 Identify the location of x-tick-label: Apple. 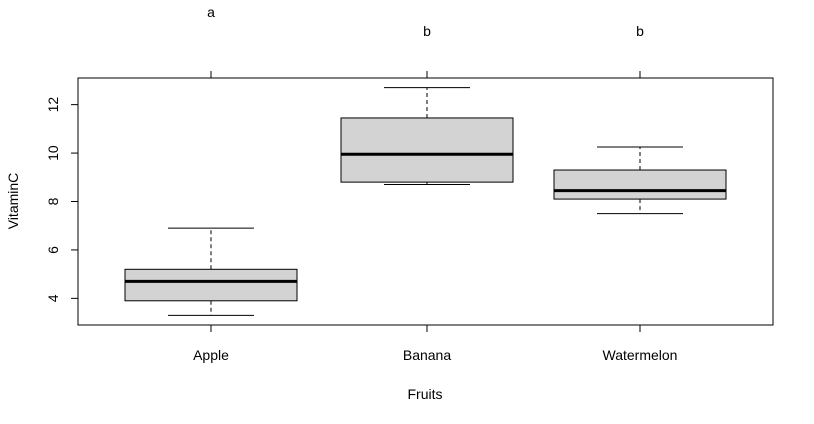
(211, 355).